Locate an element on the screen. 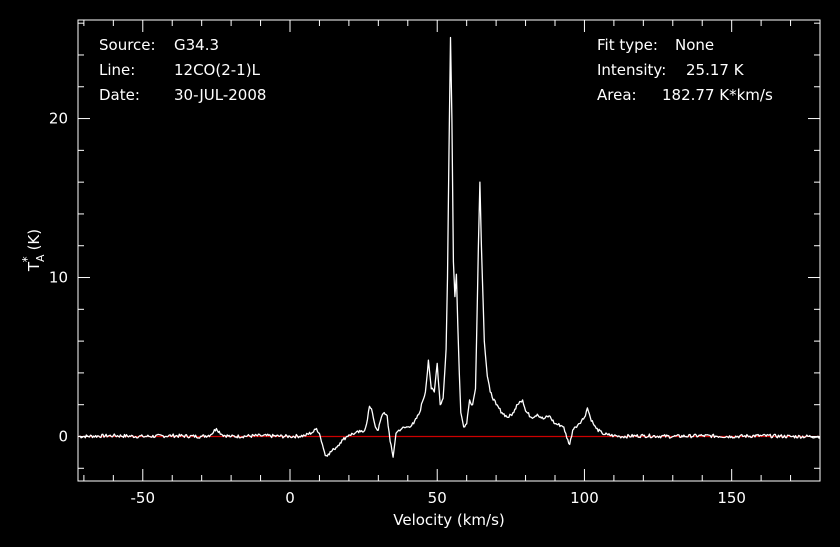 The width and height of the screenshot is (840, 547). intensity-value: 25.17 K is located at coordinates (715, 70).